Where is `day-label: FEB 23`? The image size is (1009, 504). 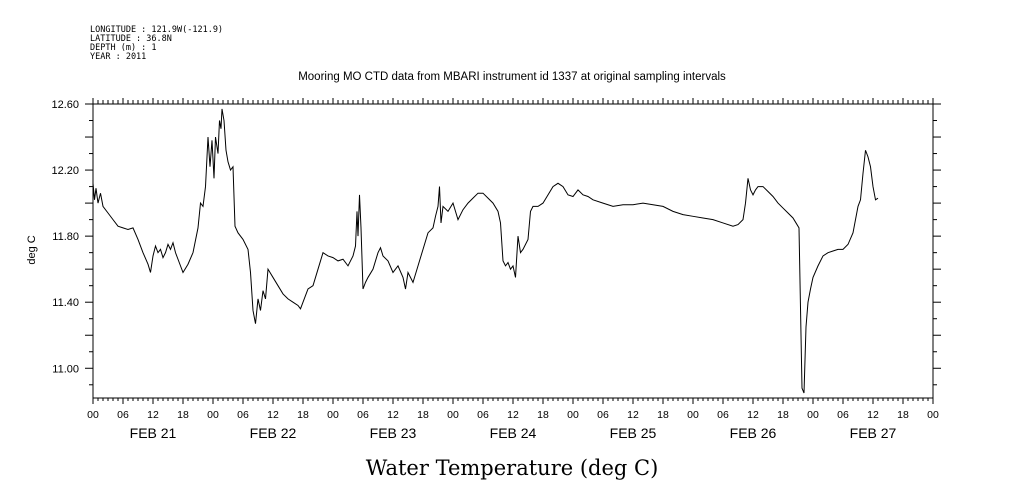
day-label: FEB 23 is located at coordinates (393, 433).